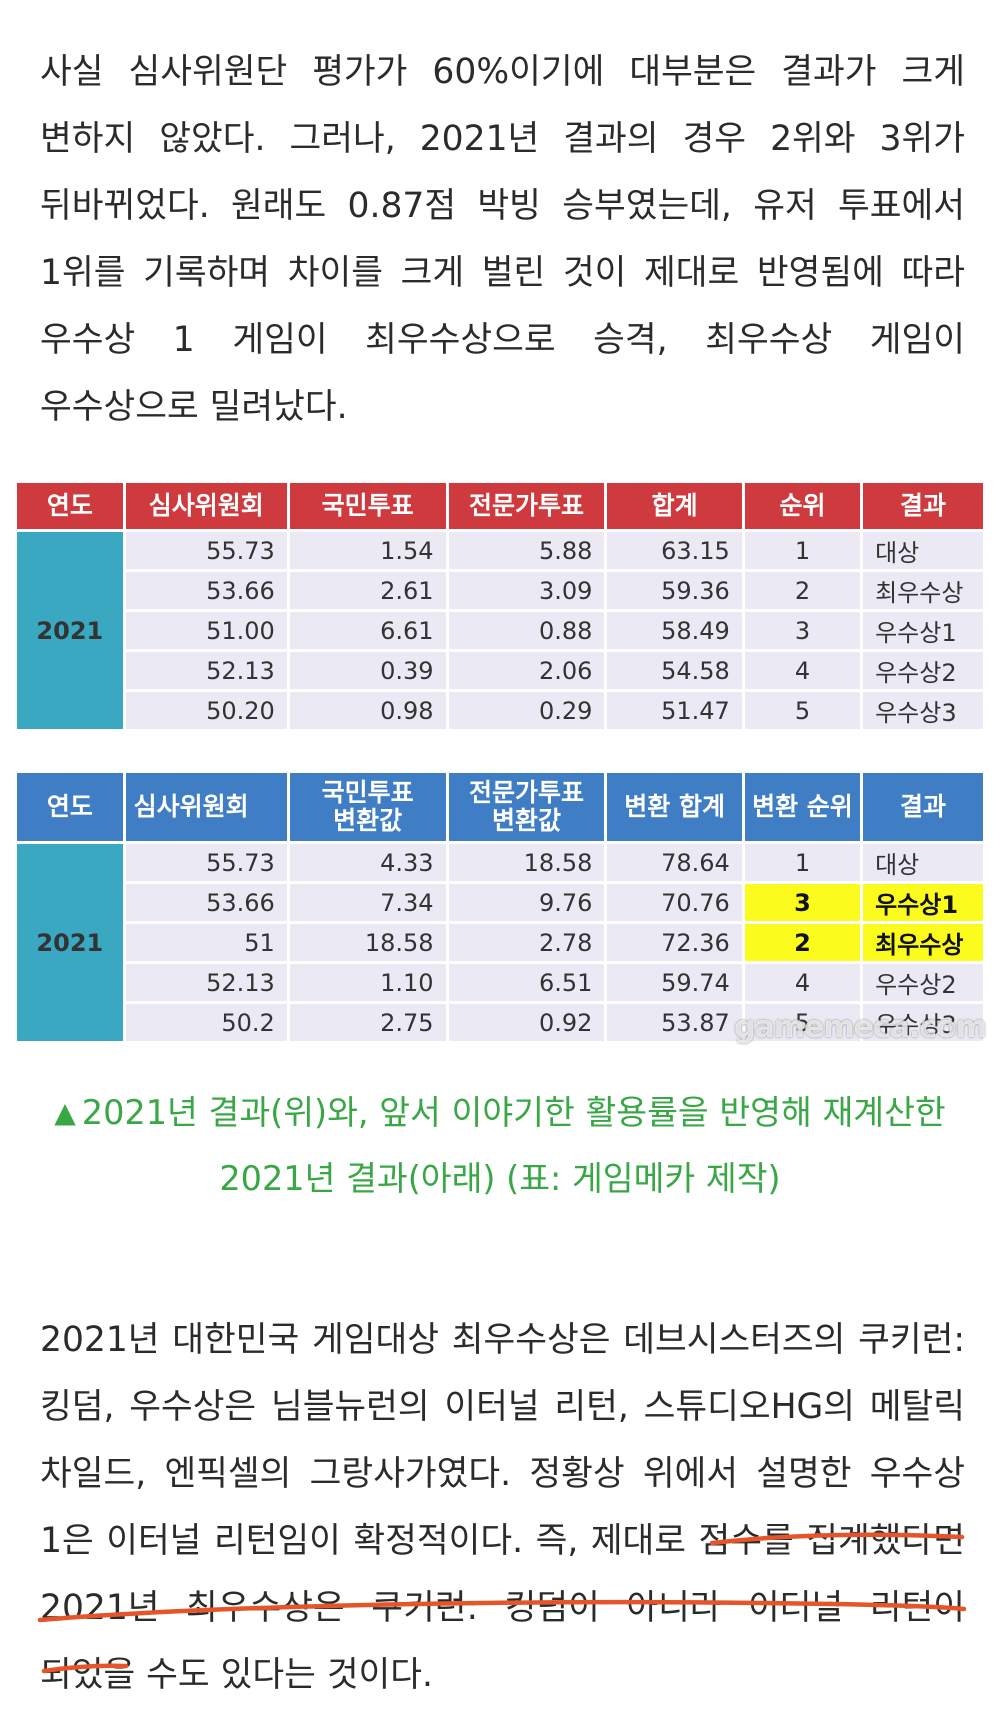 The image size is (1000, 1709). Describe the element at coordinates (526, 670) in the screenshot. I see `cell-expert-vote: 2.06` at that location.